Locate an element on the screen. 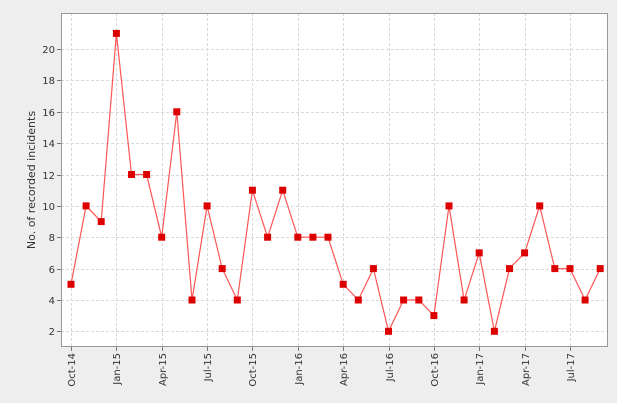  x-tick-label: Oct-16 is located at coordinates (435, 370).